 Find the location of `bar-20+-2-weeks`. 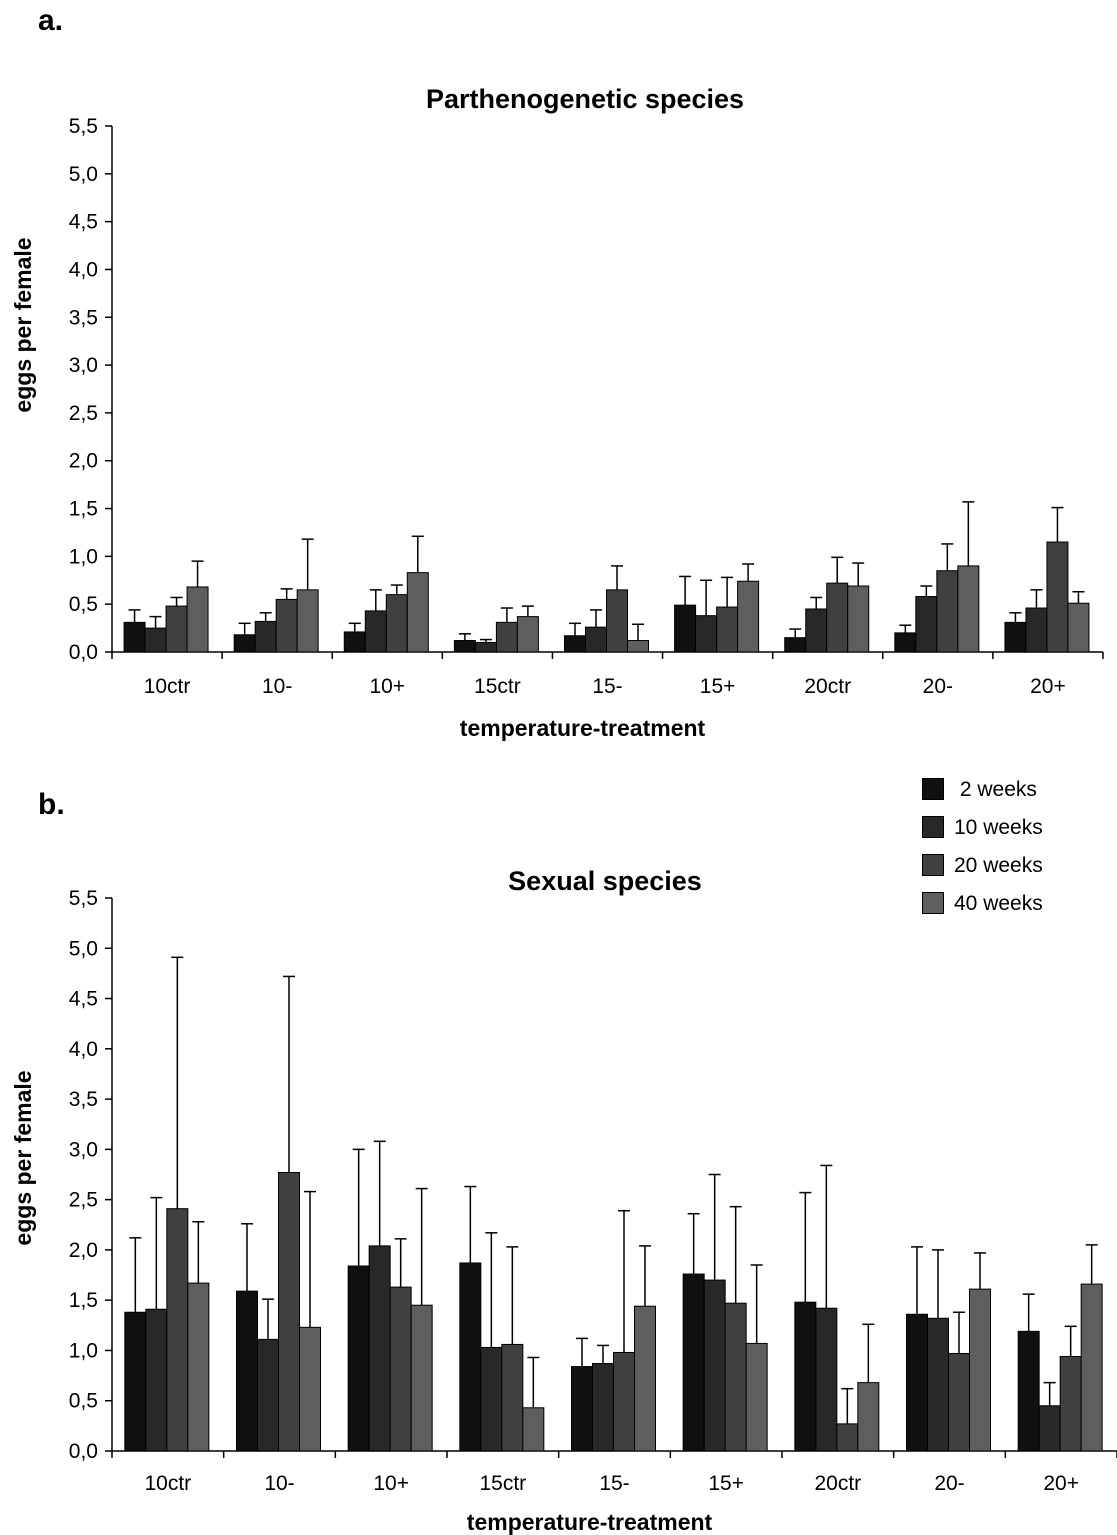

bar-20+-2-weeks is located at coordinates (1015, 637).